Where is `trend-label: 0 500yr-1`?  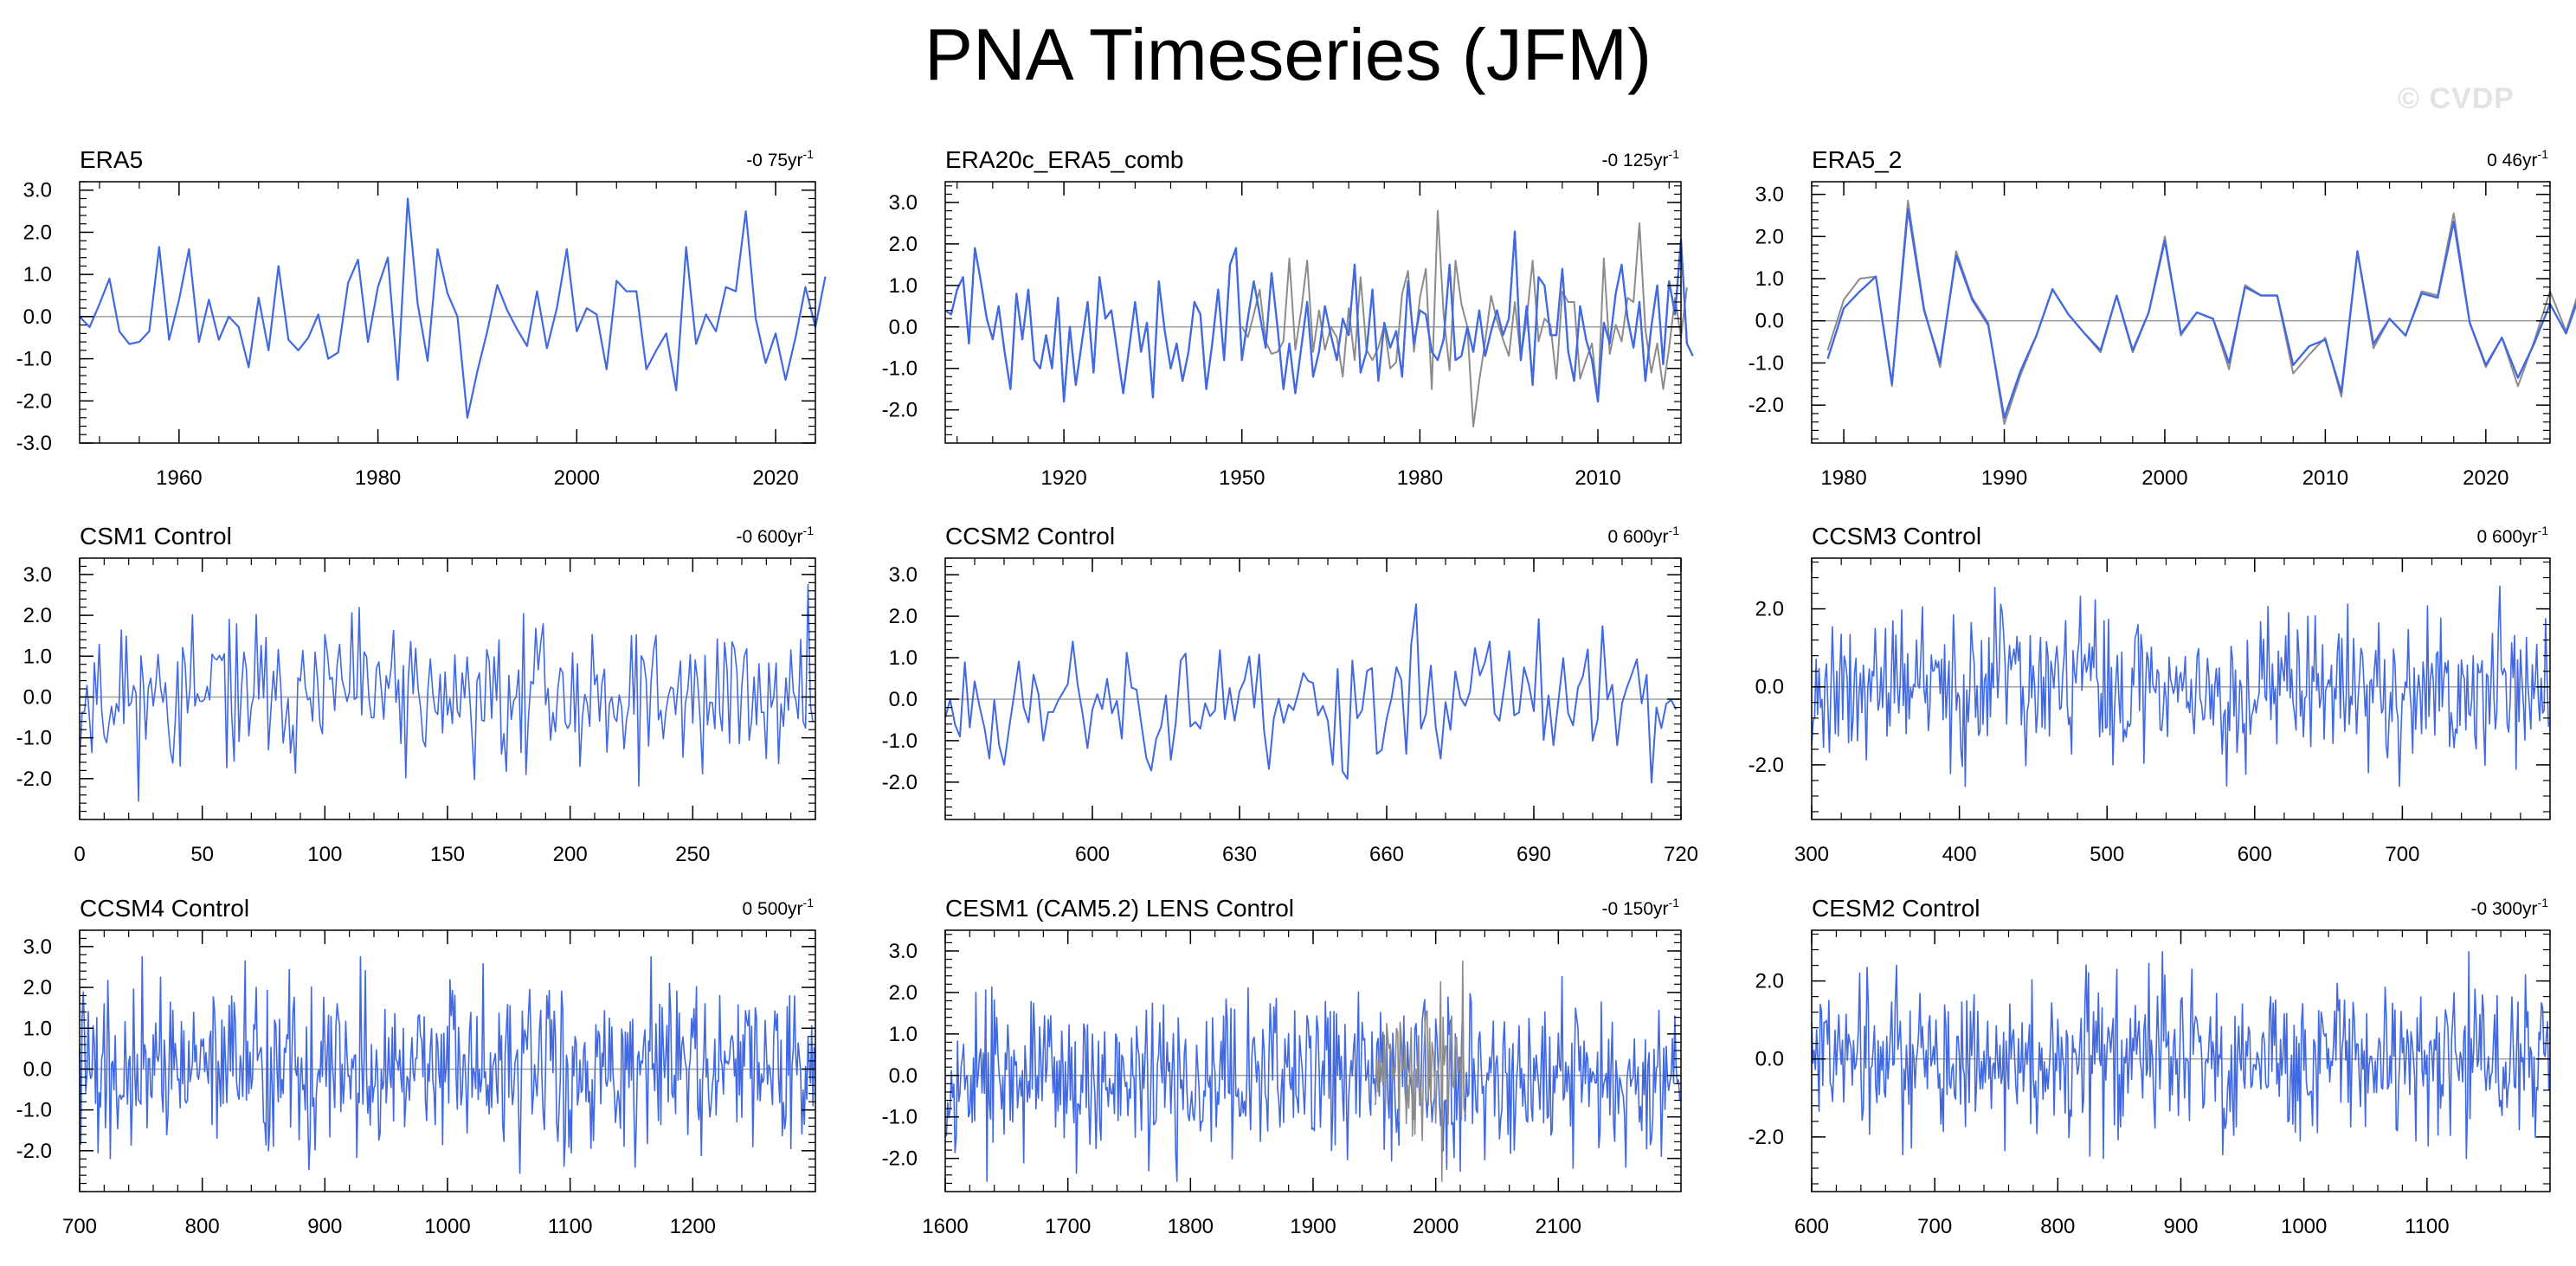 trend-label: 0 500yr-1 is located at coordinates (779, 907).